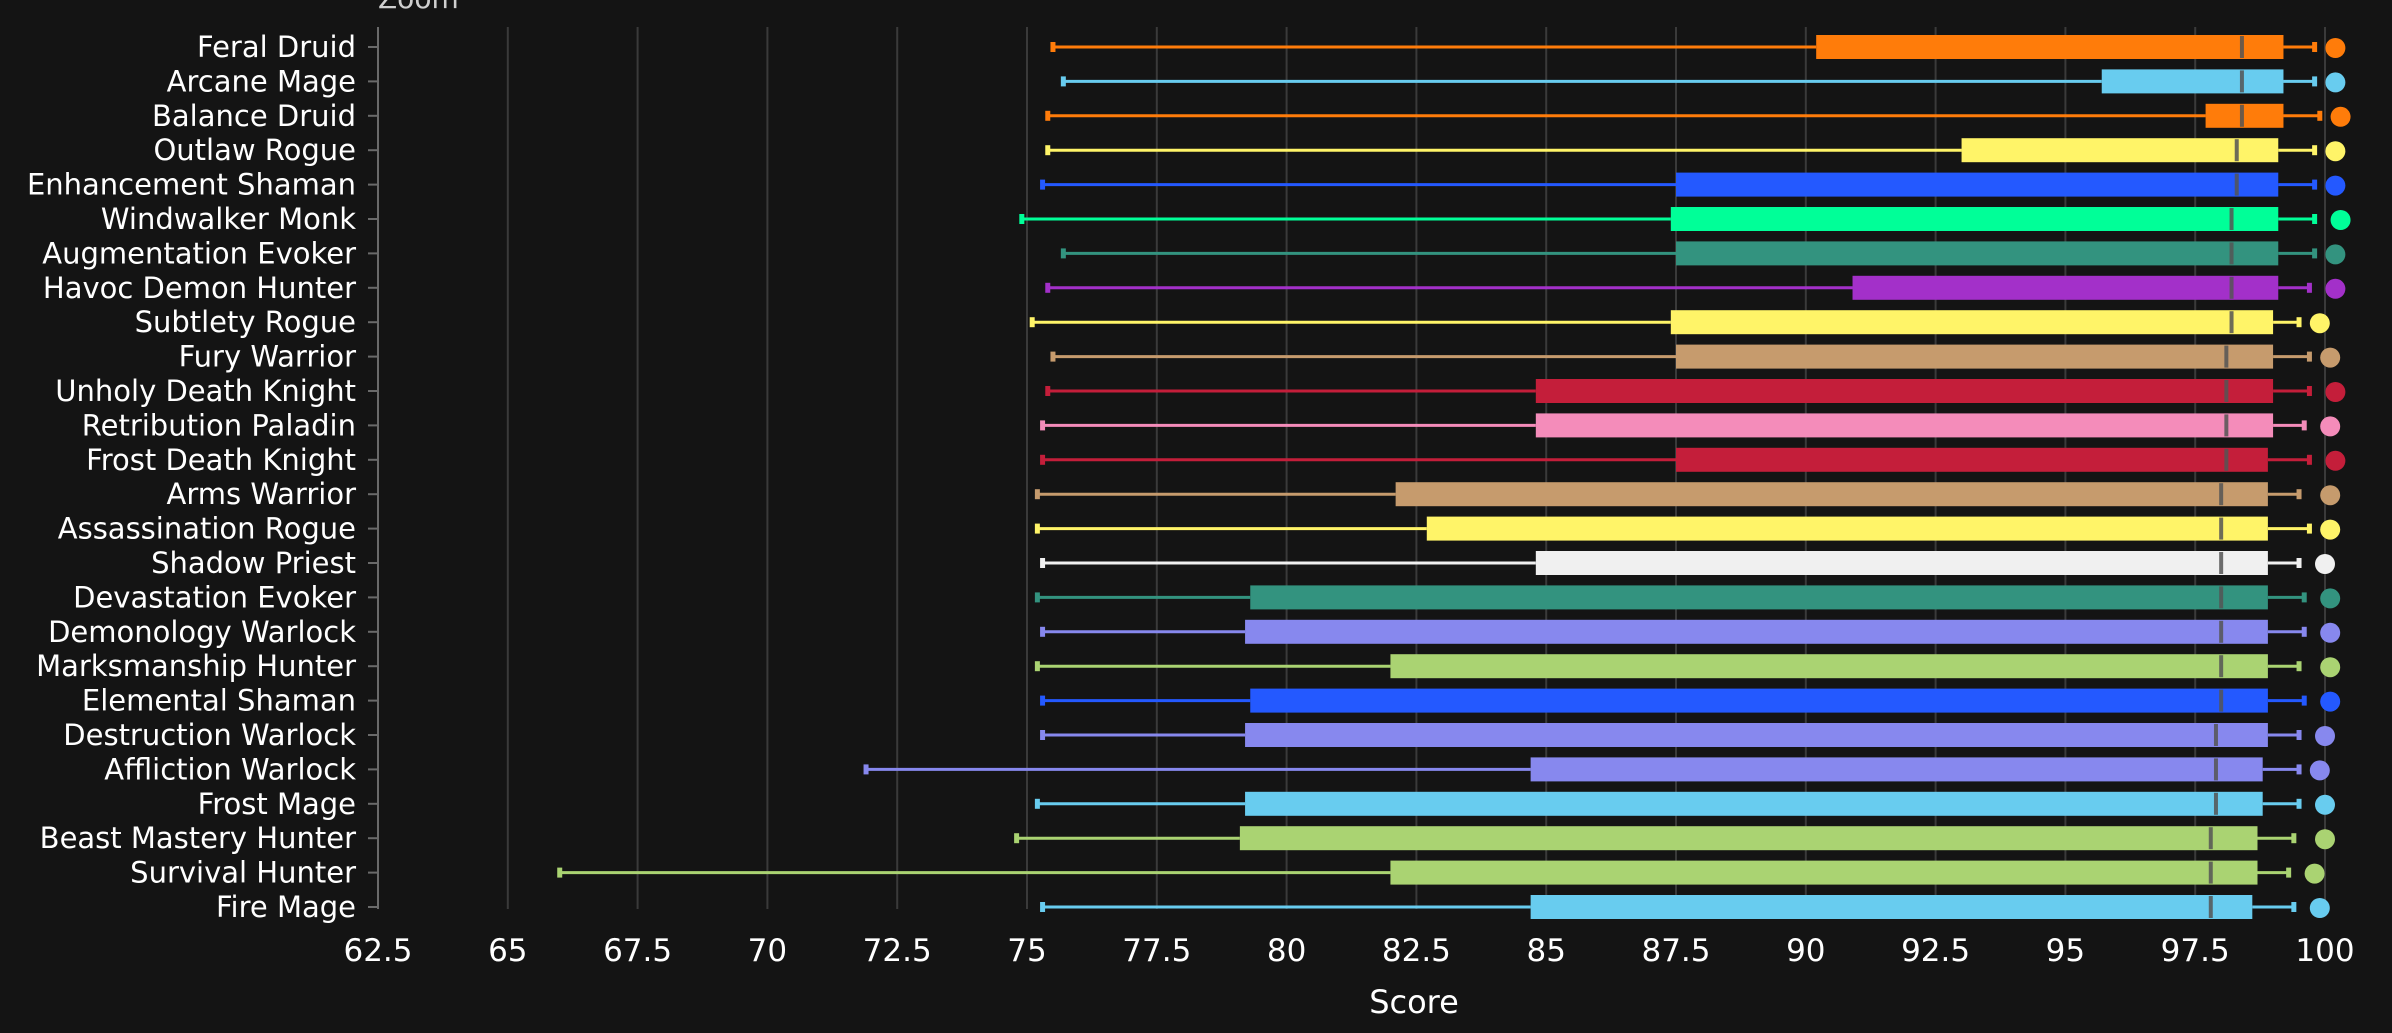 The width and height of the screenshot is (2392, 1033). Describe the element at coordinates (1286, 951) in the screenshot. I see `x-tick-label: 80` at that location.